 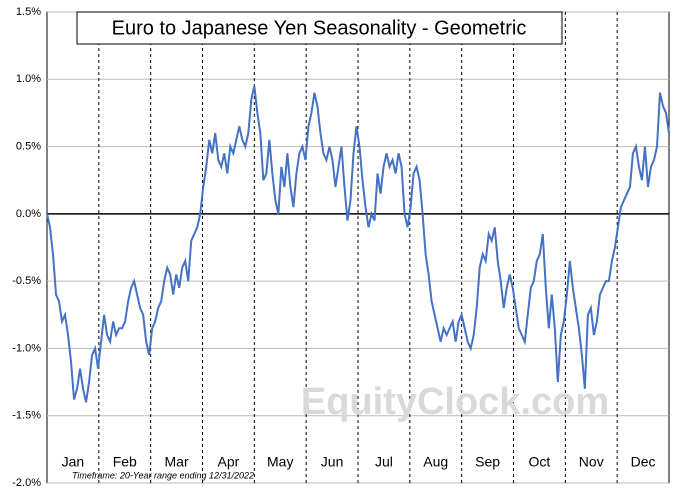 What do you see at coordinates (455, 402) in the screenshot?
I see `watermark: EquityClock.com` at bounding box center [455, 402].